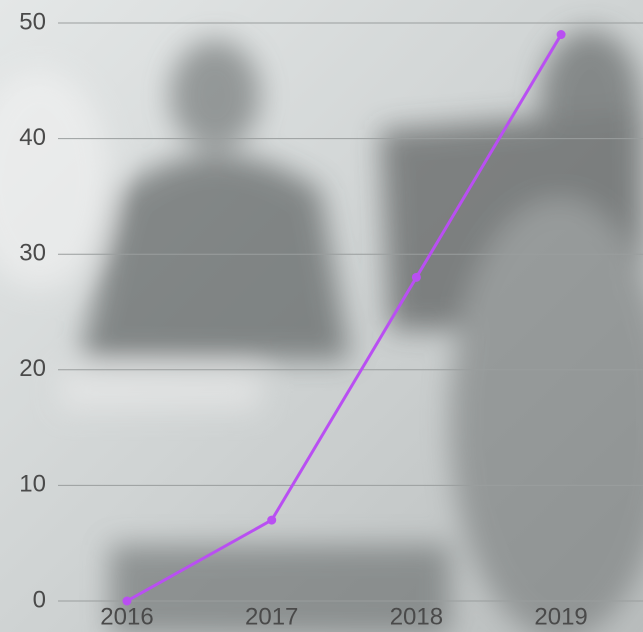 The height and width of the screenshot is (632, 643). I want to click on y-tick-label: 0, so click(39, 599).